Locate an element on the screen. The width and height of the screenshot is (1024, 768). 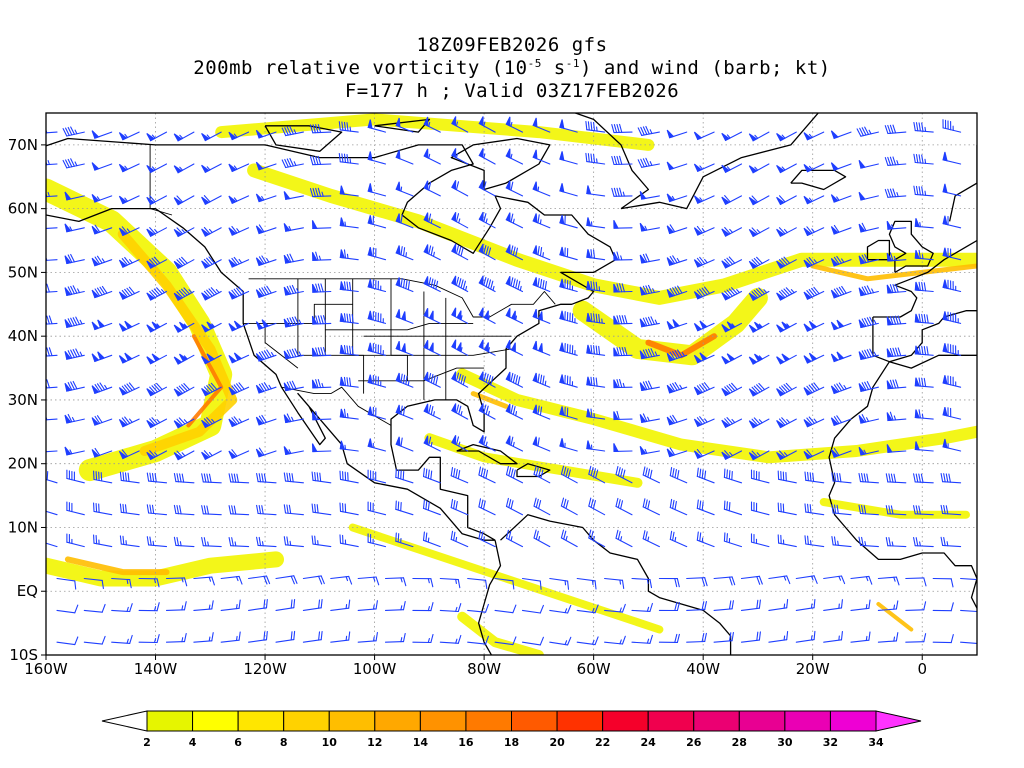
lat-label: 60N is located at coordinates (23, 209).